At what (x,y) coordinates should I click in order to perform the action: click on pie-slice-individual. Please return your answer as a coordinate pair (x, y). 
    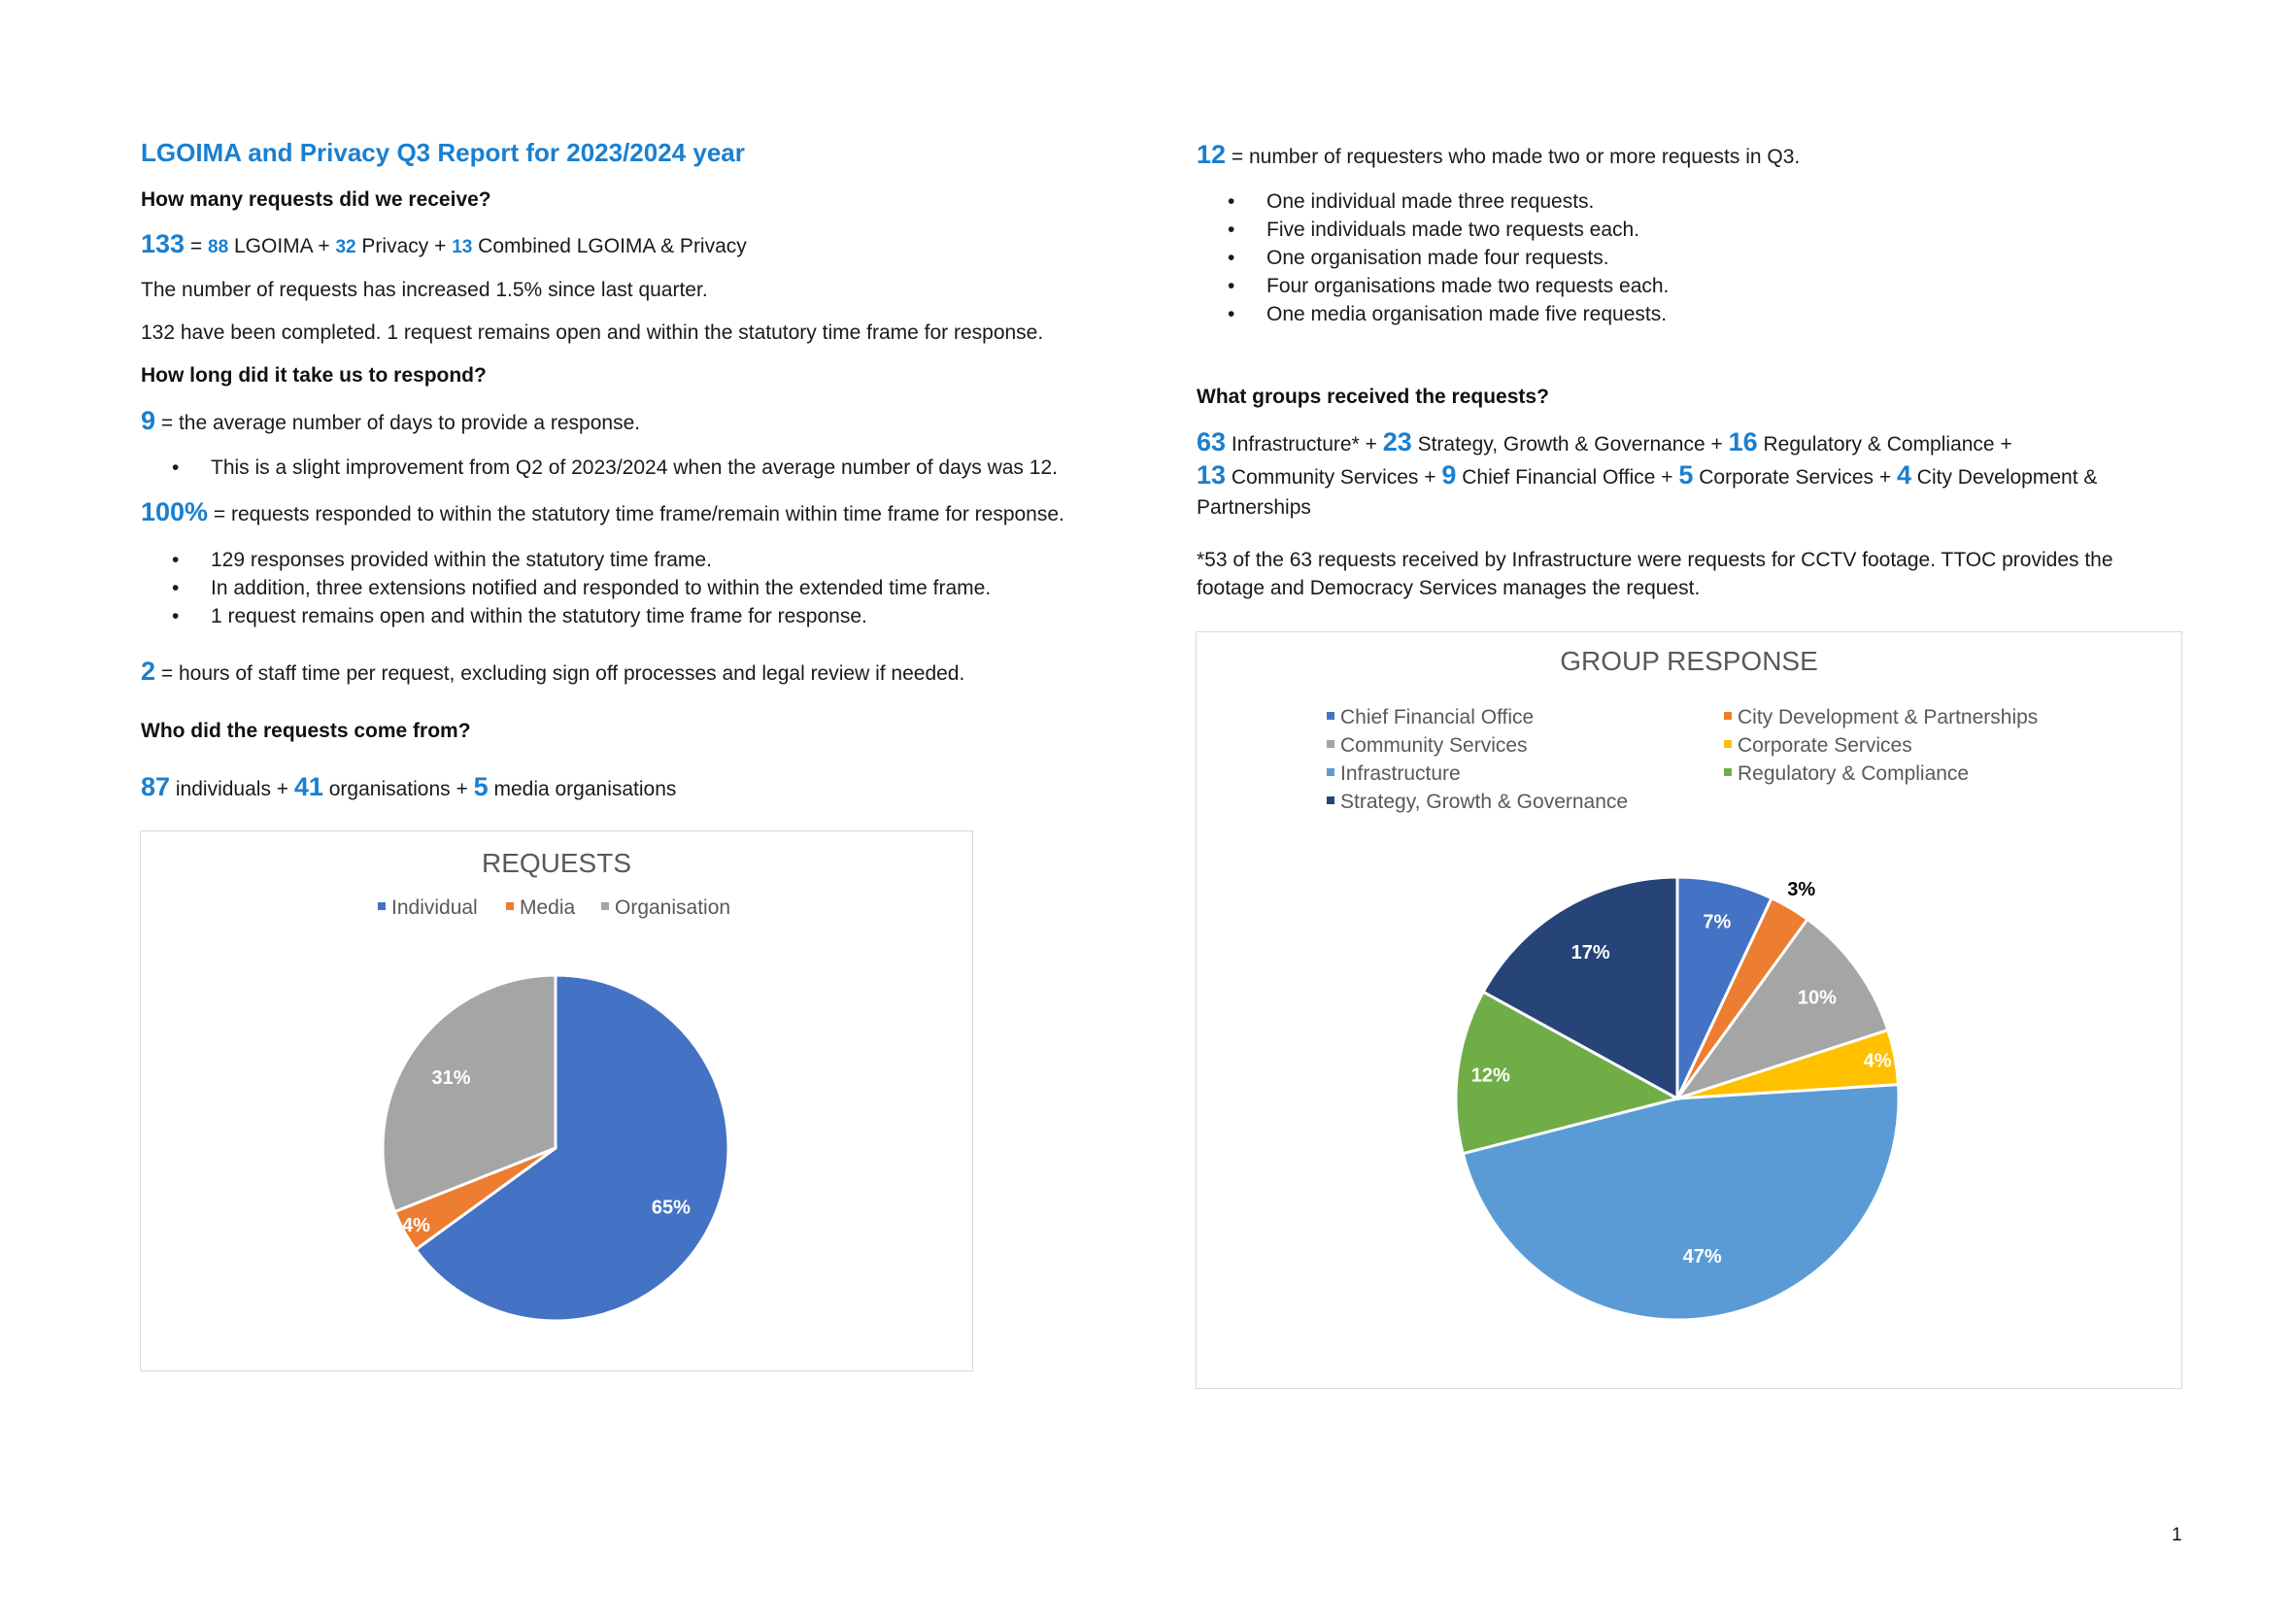
    Looking at the image, I should click on (571, 1148).